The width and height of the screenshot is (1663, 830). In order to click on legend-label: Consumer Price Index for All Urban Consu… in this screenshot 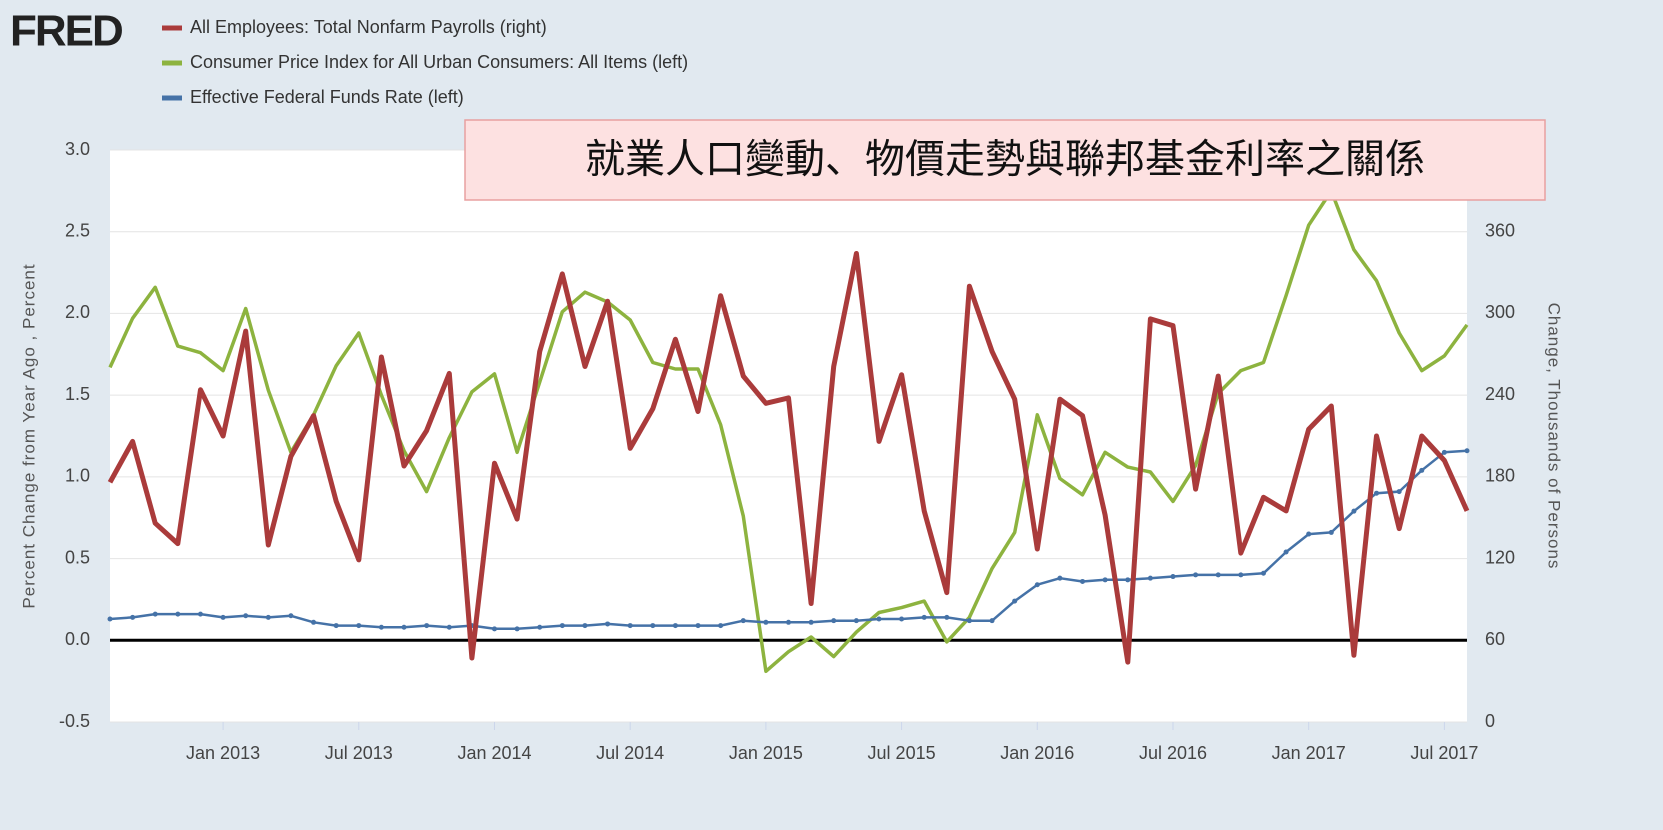, I will do `click(439, 62)`.